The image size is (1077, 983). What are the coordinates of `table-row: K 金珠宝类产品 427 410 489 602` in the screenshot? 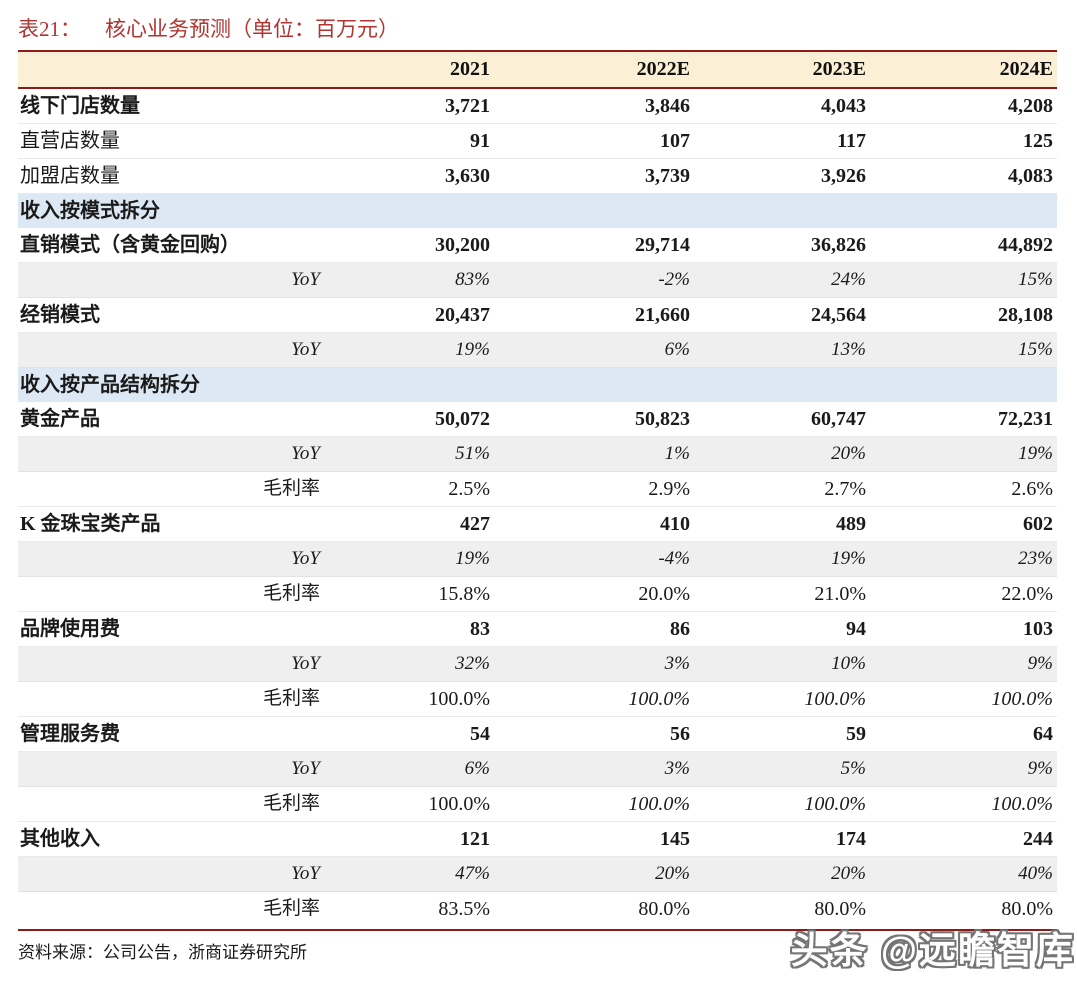 It's located at (537, 524).